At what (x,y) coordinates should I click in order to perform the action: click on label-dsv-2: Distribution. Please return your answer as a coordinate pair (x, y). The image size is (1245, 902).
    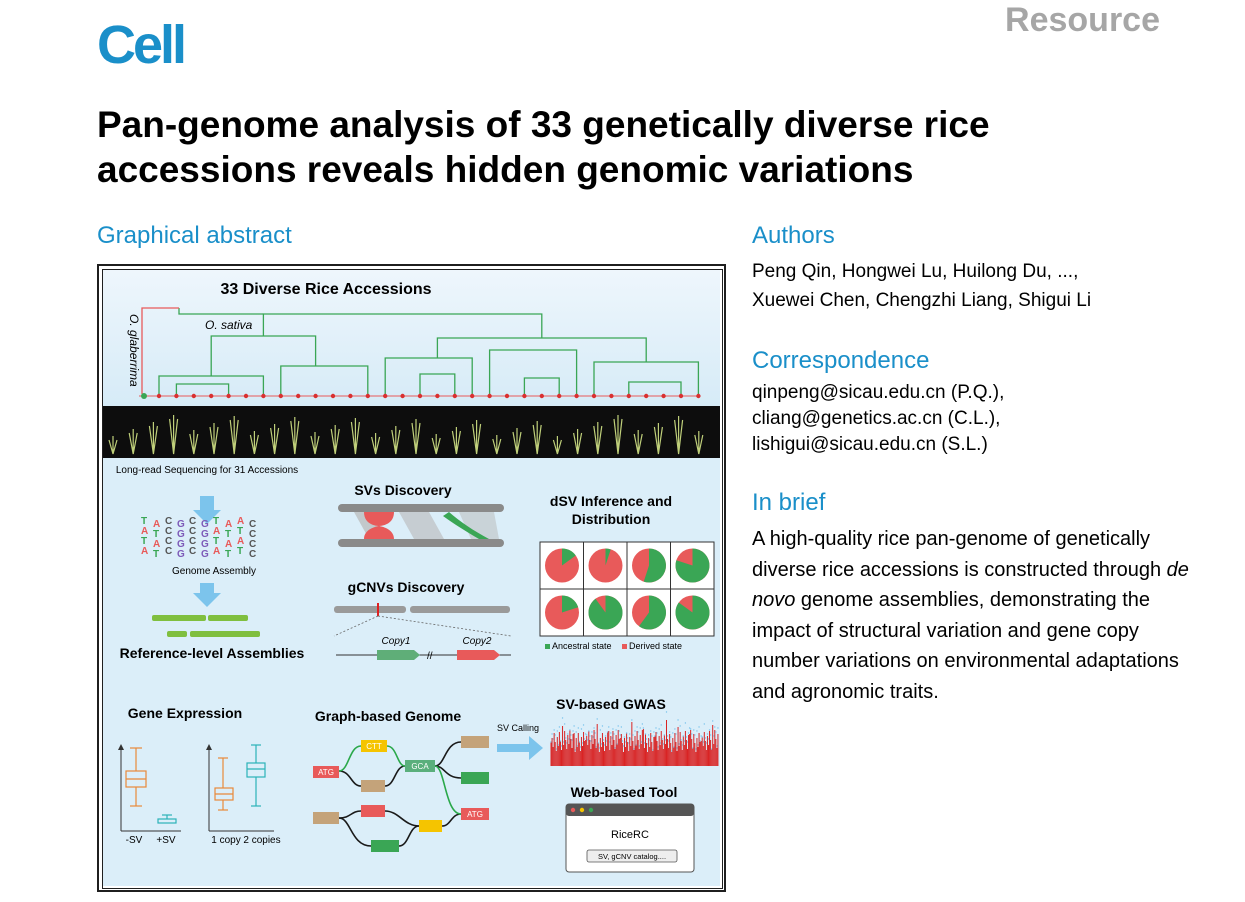
    Looking at the image, I should click on (611, 519).